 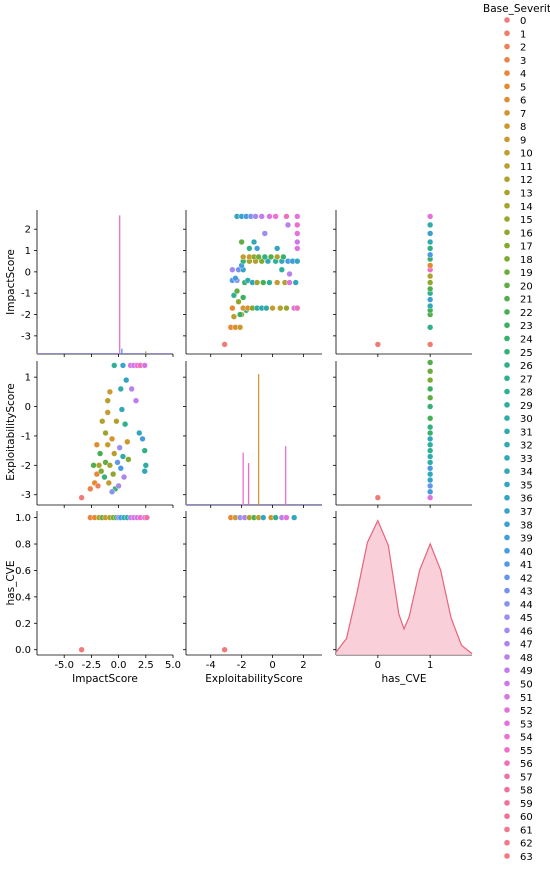 What do you see at coordinates (28, 378) in the screenshot?
I see `ytick-label-exploitabilityscore: 1` at bounding box center [28, 378].